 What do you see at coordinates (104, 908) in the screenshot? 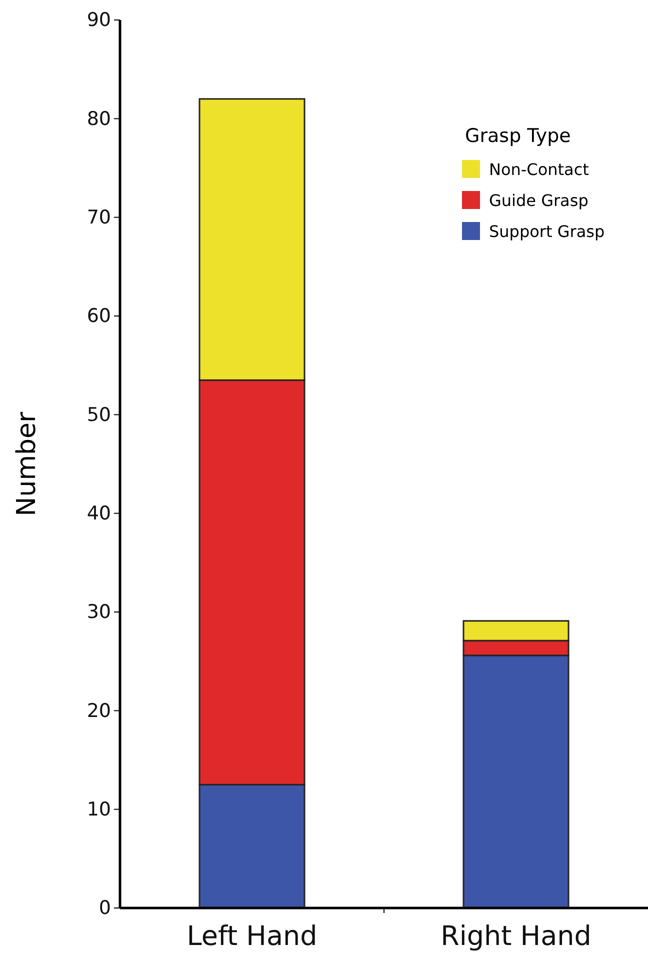
I see `y-tick-label: 0` at bounding box center [104, 908].